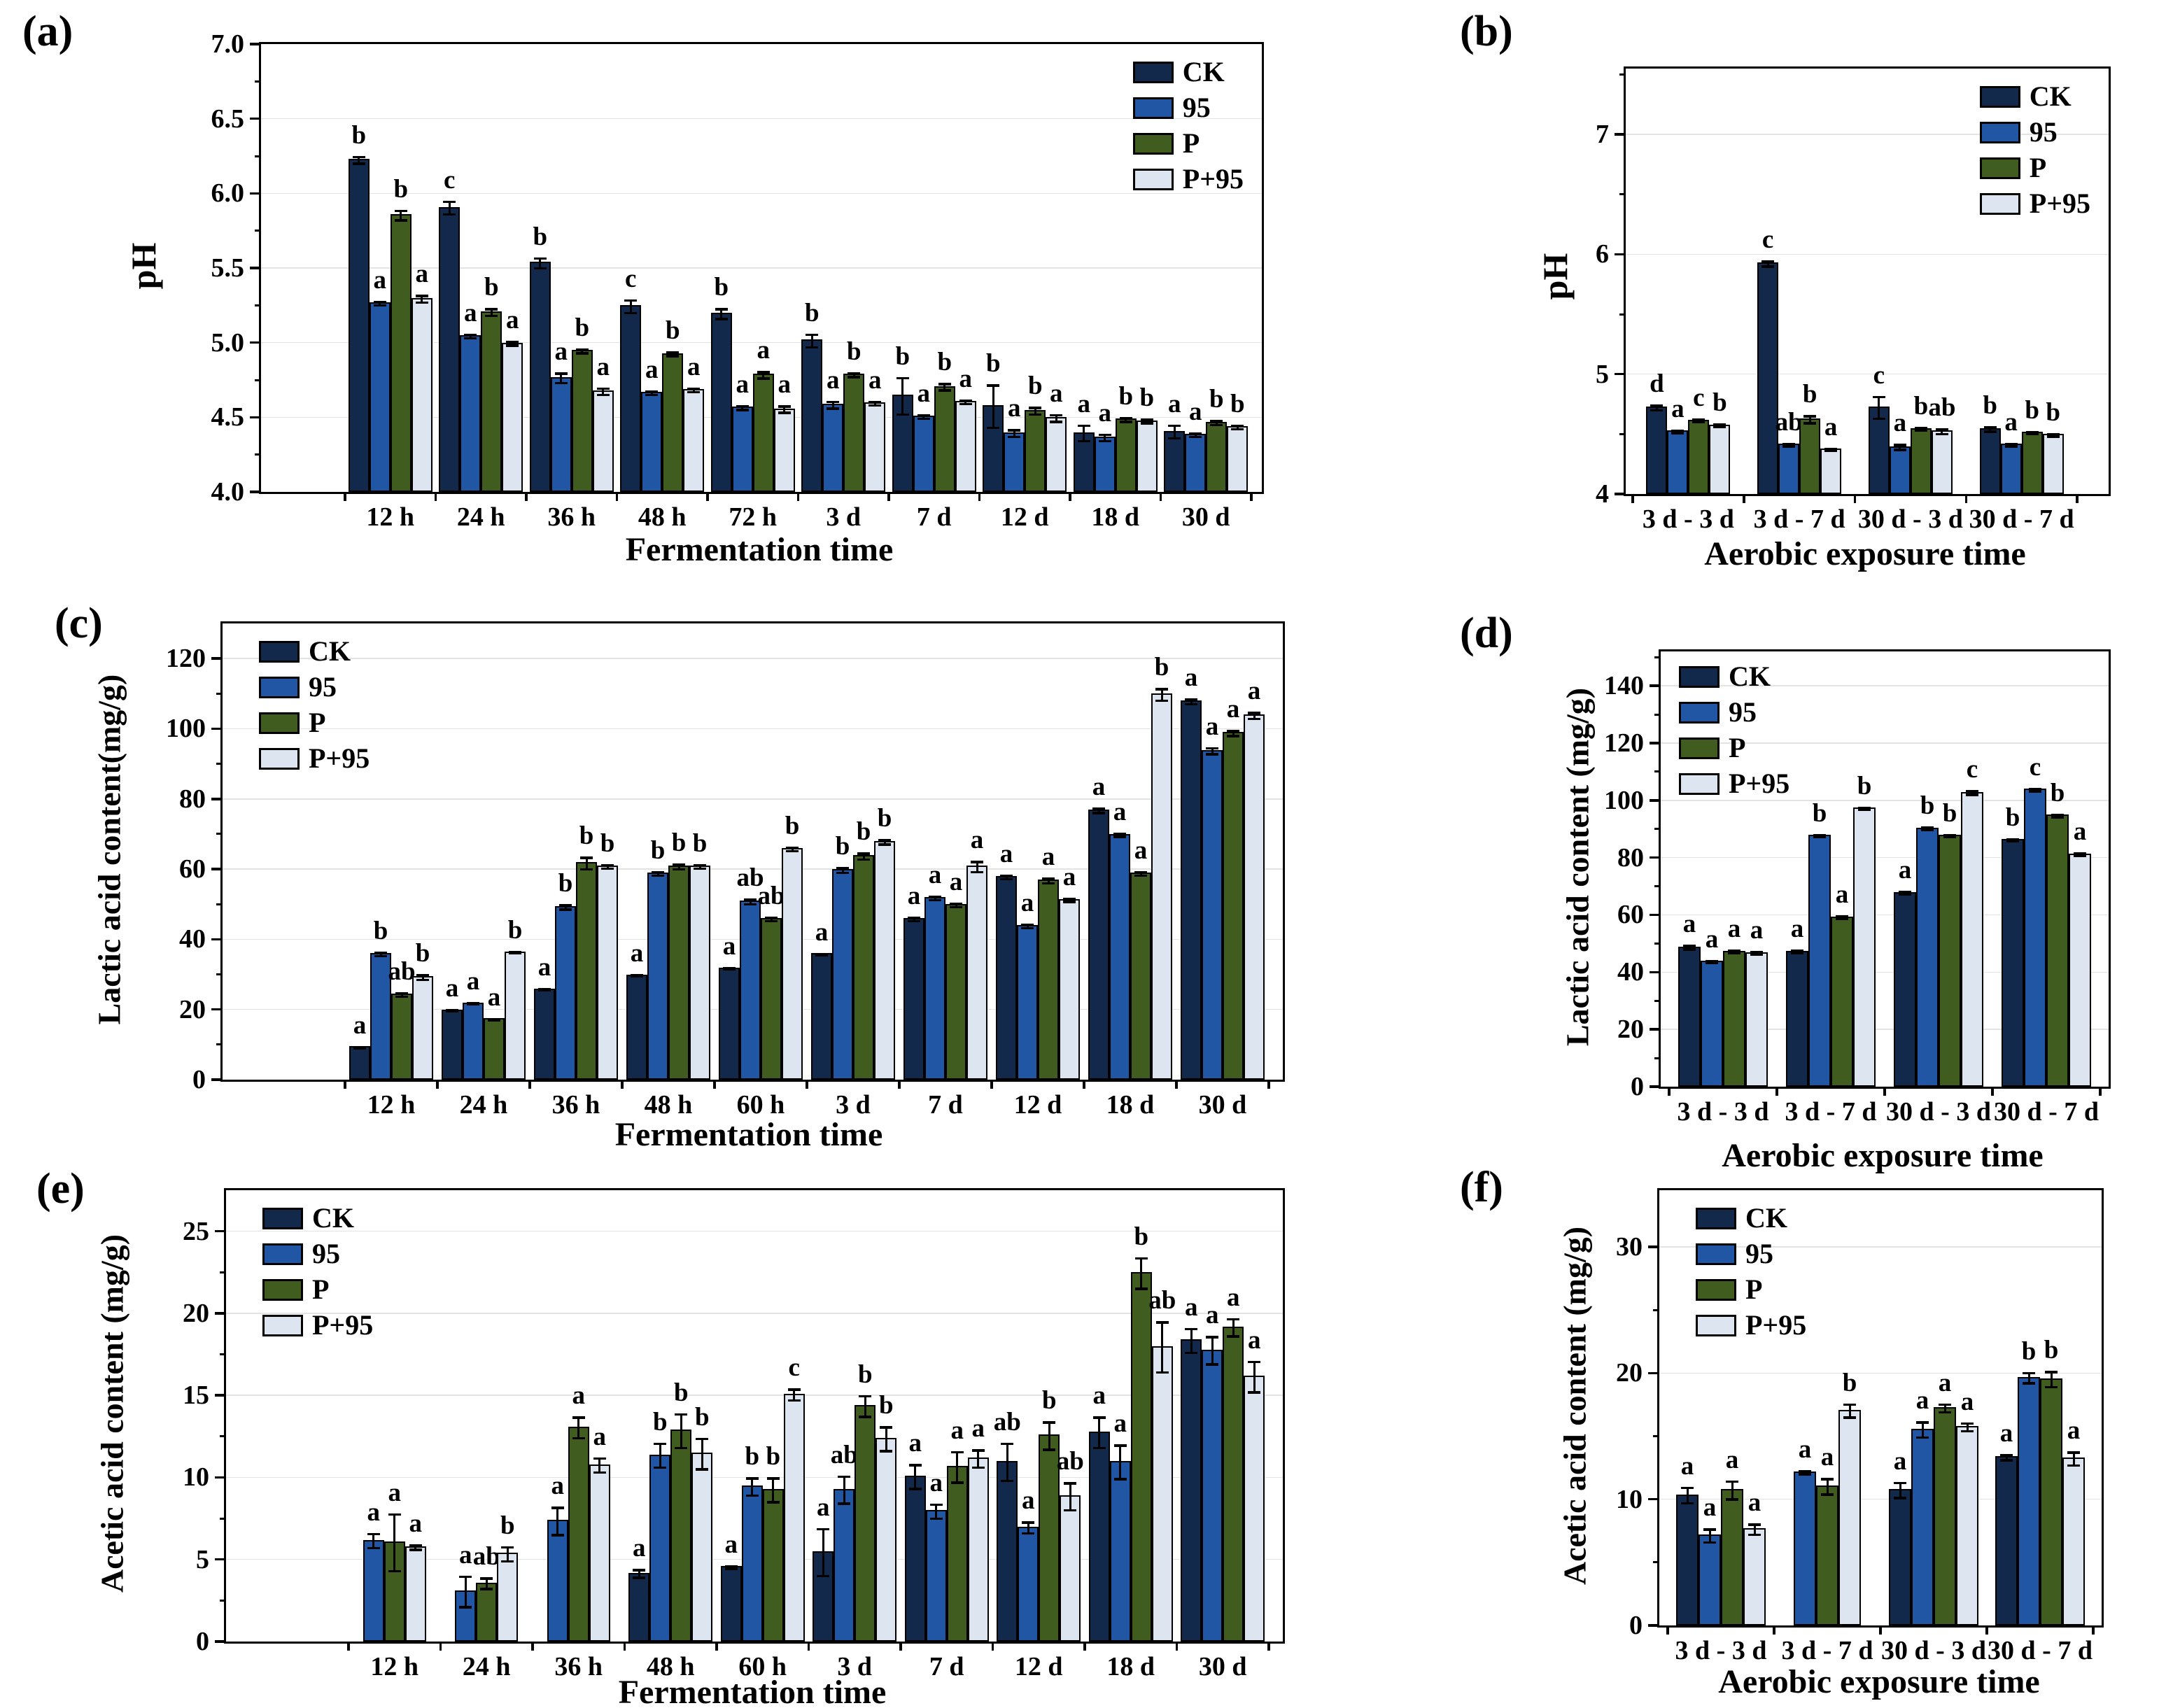 The height and width of the screenshot is (1708, 2159). What do you see at coordinates (339, 758) in the screenshot?
I see `legend-label: P+95` at bounding box center [339, 758].